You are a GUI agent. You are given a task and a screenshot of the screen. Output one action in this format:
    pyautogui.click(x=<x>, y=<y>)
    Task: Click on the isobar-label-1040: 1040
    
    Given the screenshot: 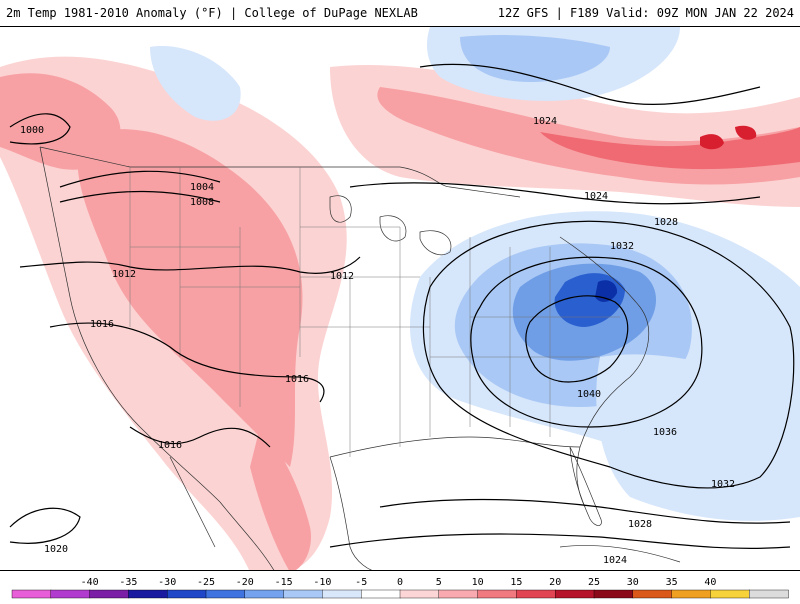 What is the action you would take?
    pyautogui.click(x=589, y=394)
    